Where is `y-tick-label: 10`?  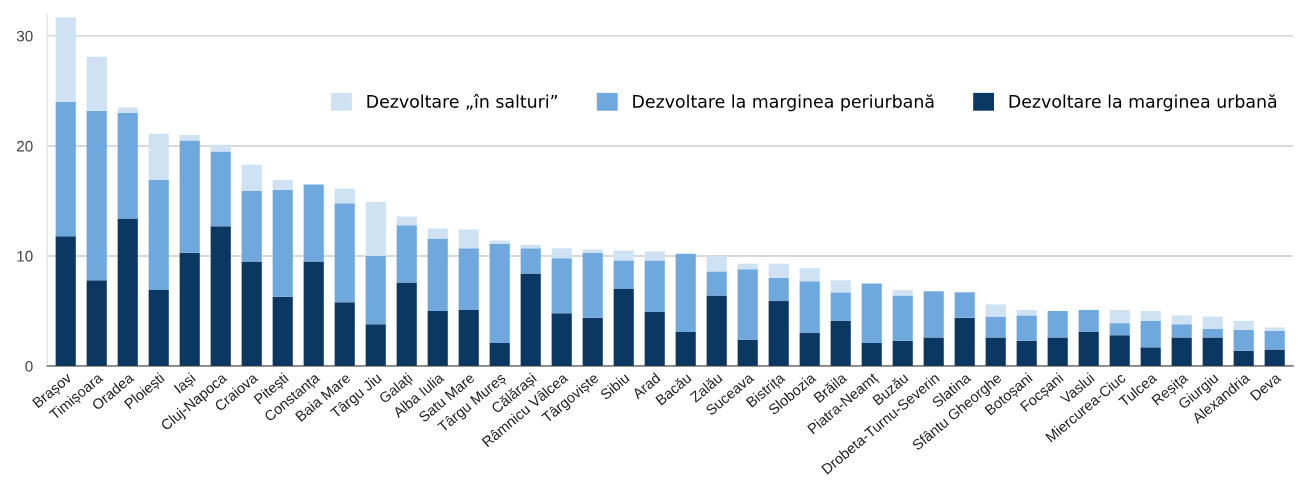
y-tick-label: 10 is located at coordinates (25, 256).